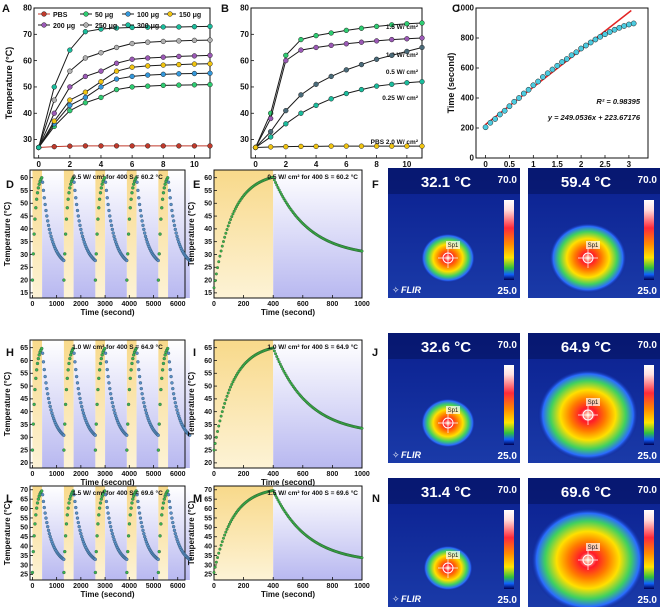 This screenshot has width=660, height=607. I want to click on chart-title: 1.5 W/ cm² for 400 S = 69.6 °C, so click(117, 493).